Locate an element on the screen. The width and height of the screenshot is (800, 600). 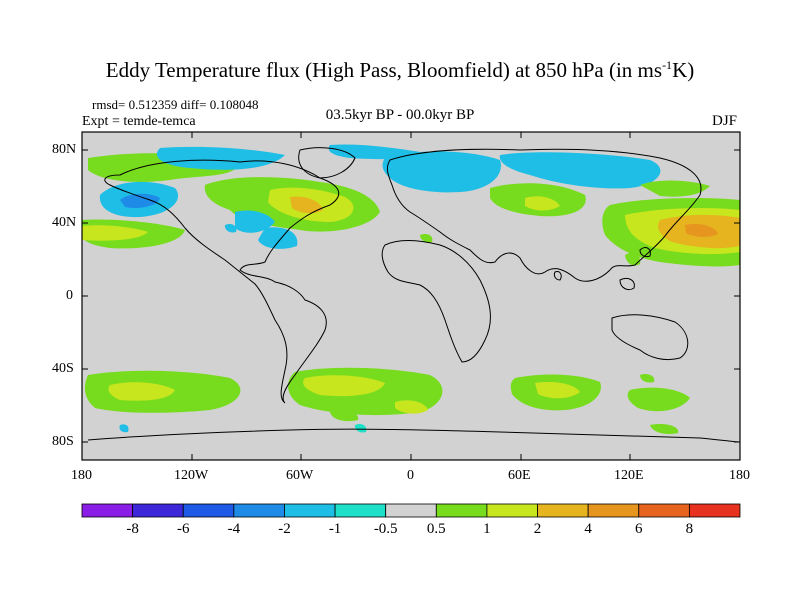
colorbar-tick-label: 6 is located at coordinates (639, 529).